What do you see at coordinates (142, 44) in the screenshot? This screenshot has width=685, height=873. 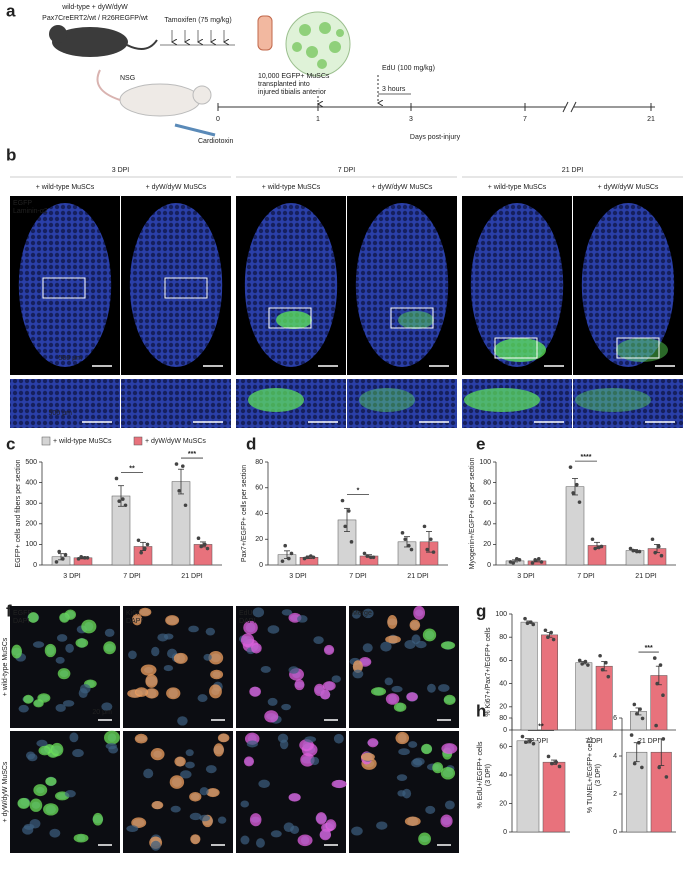 I see `donor-tail` at bounding box center [142, 44].